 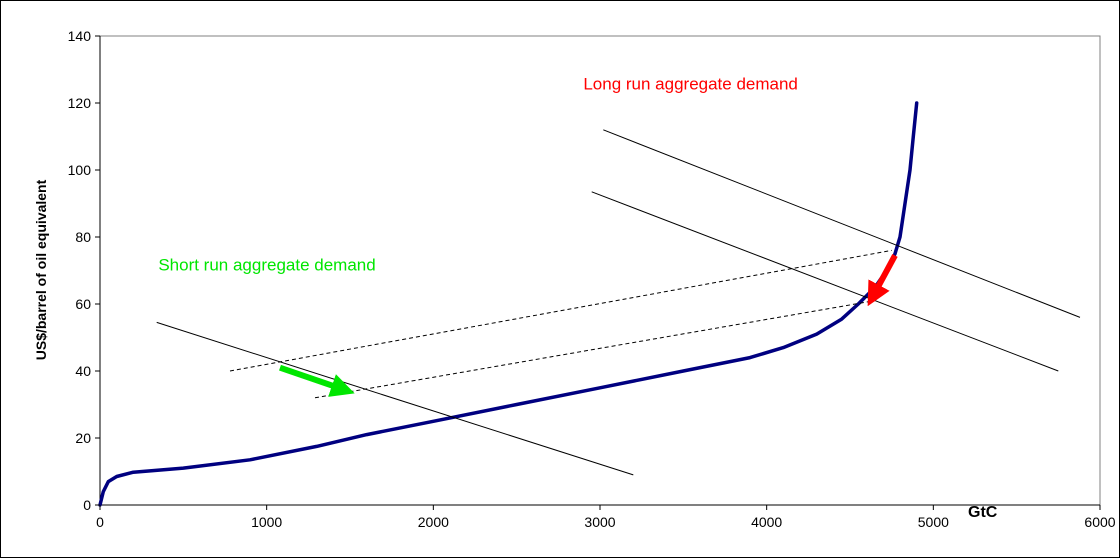 I want to click on y-tick-label: 80, so click(x=83, y=237).